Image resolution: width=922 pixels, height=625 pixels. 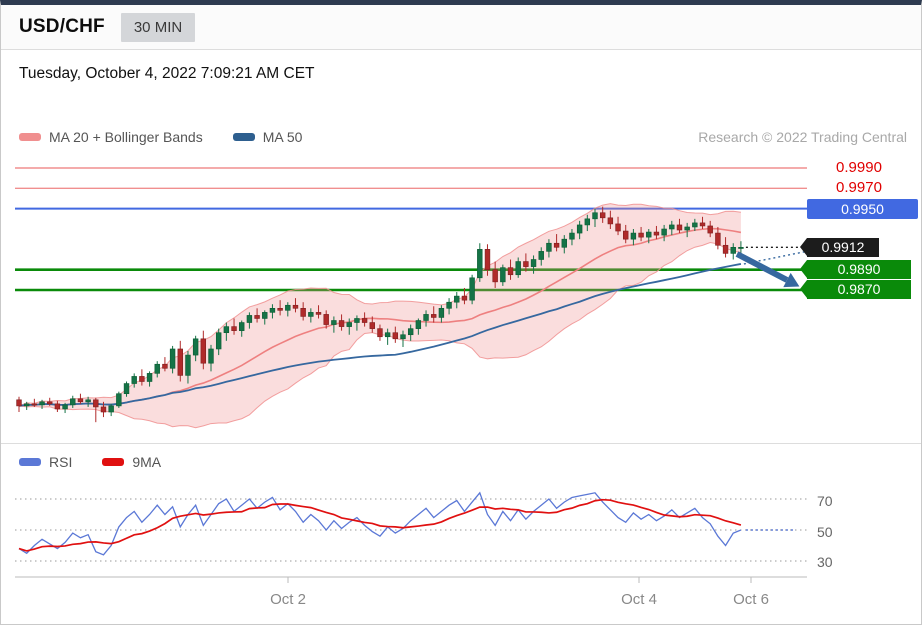 What do you see at coordinates (855, 289) in the screenshot?
I see `support-label-2: 0.9870` at bounding box center [855, 289].